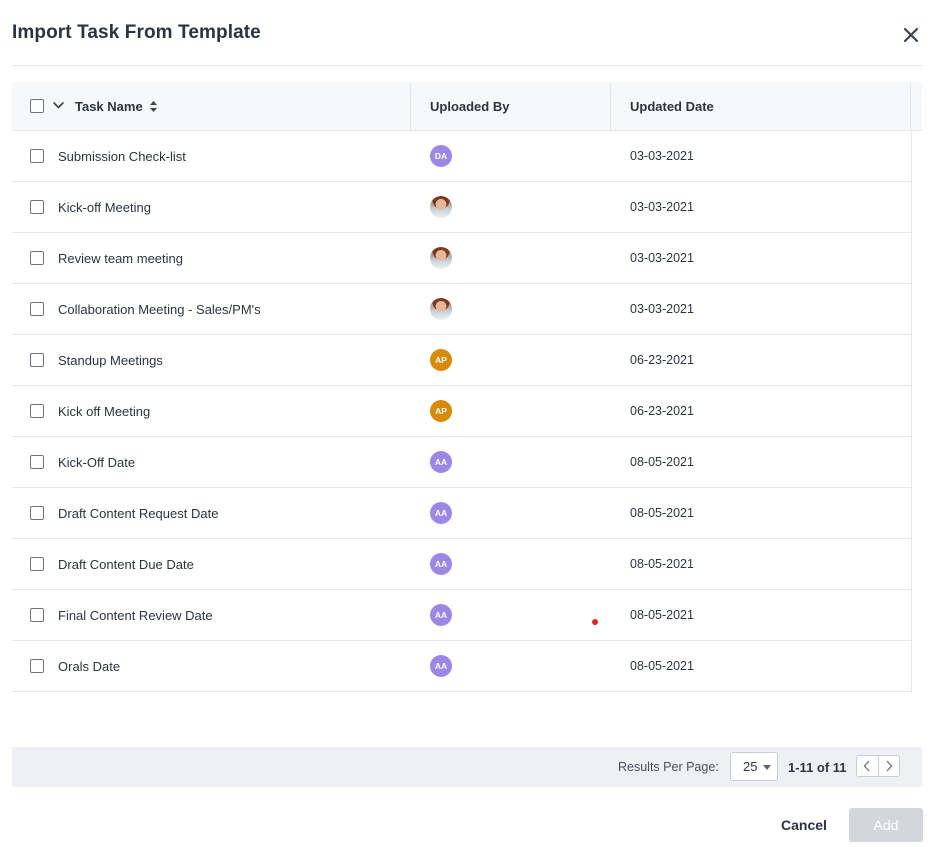 The image size is (940, 847). What do you see at coordinates (120, 258) in the screenshot?
I see `task-name: Review team meeting` at bounding box center [120, 258].